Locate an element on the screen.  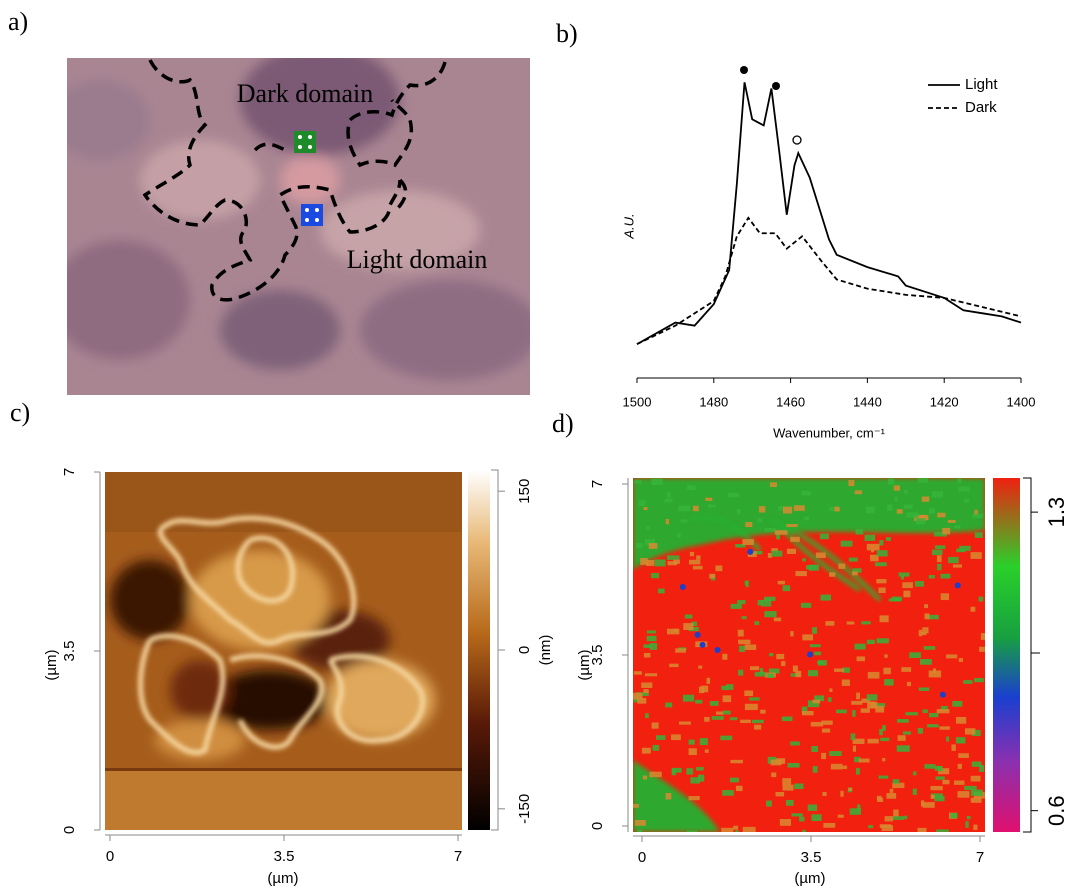
colorbar-tick-label: 150 is located at coordinates (524, 491).